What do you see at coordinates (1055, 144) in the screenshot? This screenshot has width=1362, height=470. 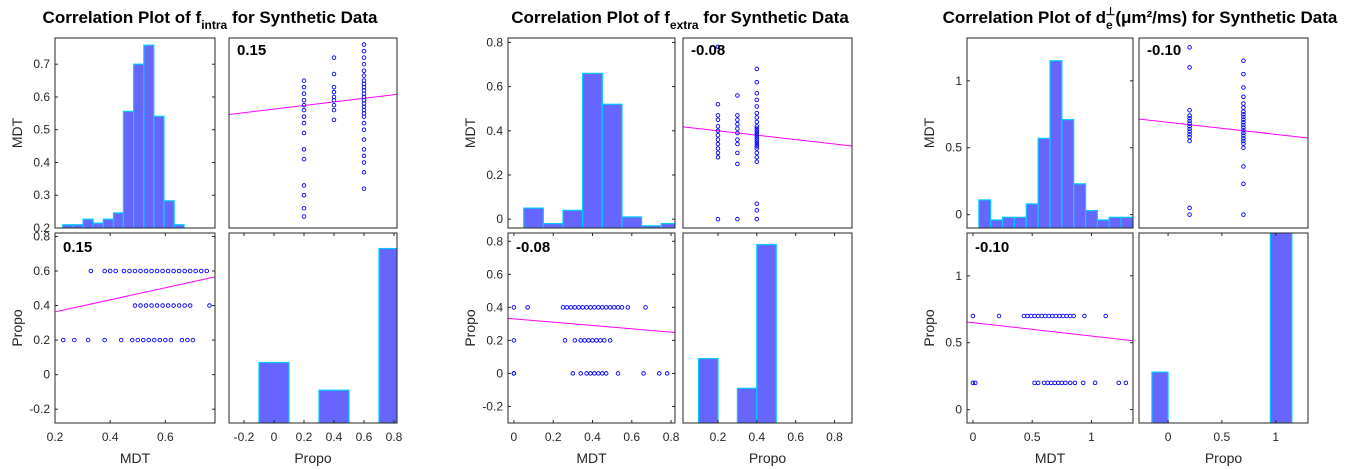 I see `hist-mdt-bars` at bounding box center [1055, 144].